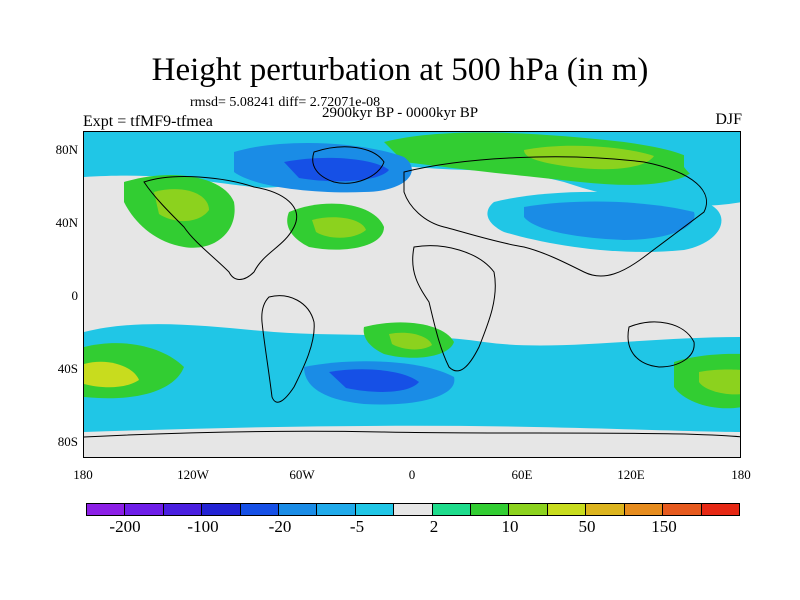 The height and width of the screenshot is (600, 800). I want to click on contour-antarctic-neutral, so click(412, 441).